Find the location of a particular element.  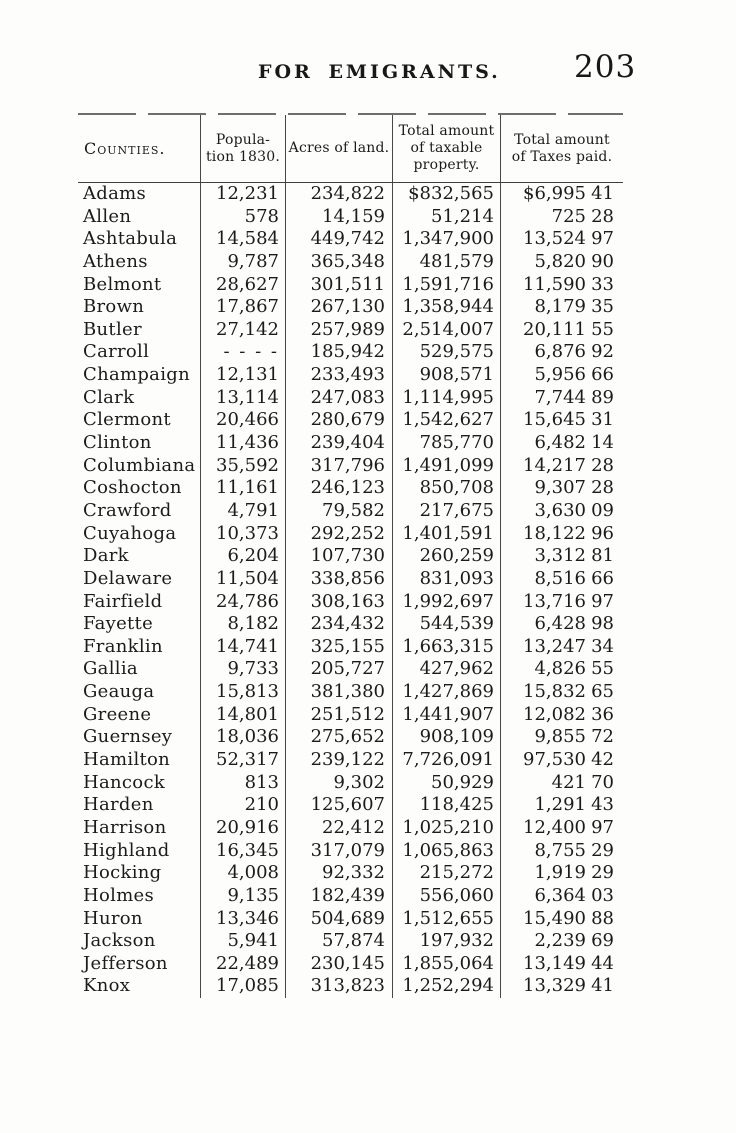

taxes-paid-value: 3,312 81 is located at coordinates (561, 556).